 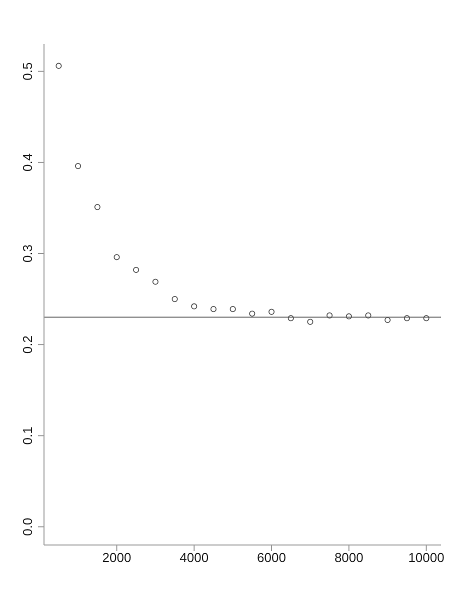 What do you see at coordinates (117, 558) in the screenshot?
I see `x-tick-label: 2000` at bounding box center [117, 558].